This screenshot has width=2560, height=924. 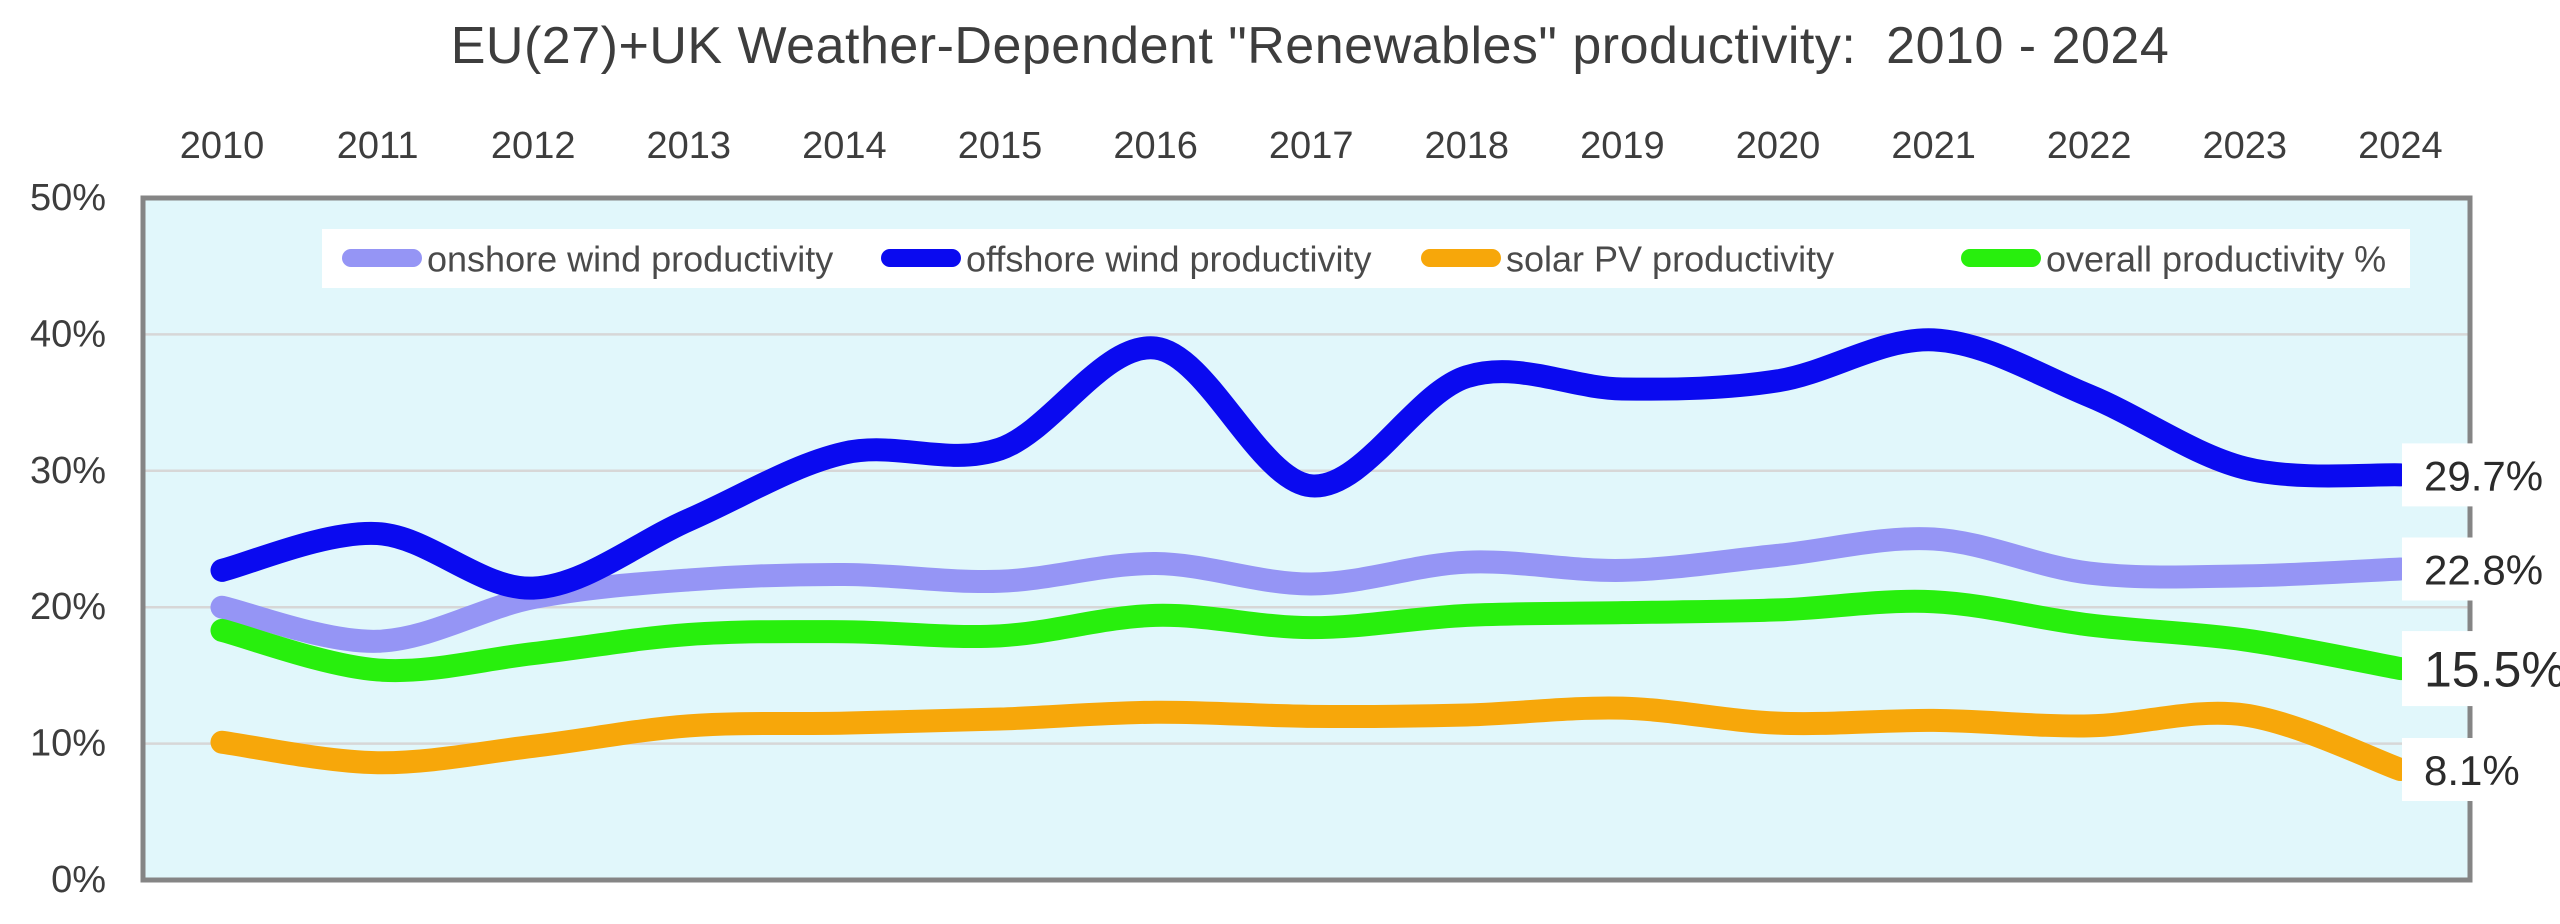 What do you see at coordinates (2216, 259) in the screenshot?
I see `legend-label-4: overall productivity %` at bounding box center [2216, 259].